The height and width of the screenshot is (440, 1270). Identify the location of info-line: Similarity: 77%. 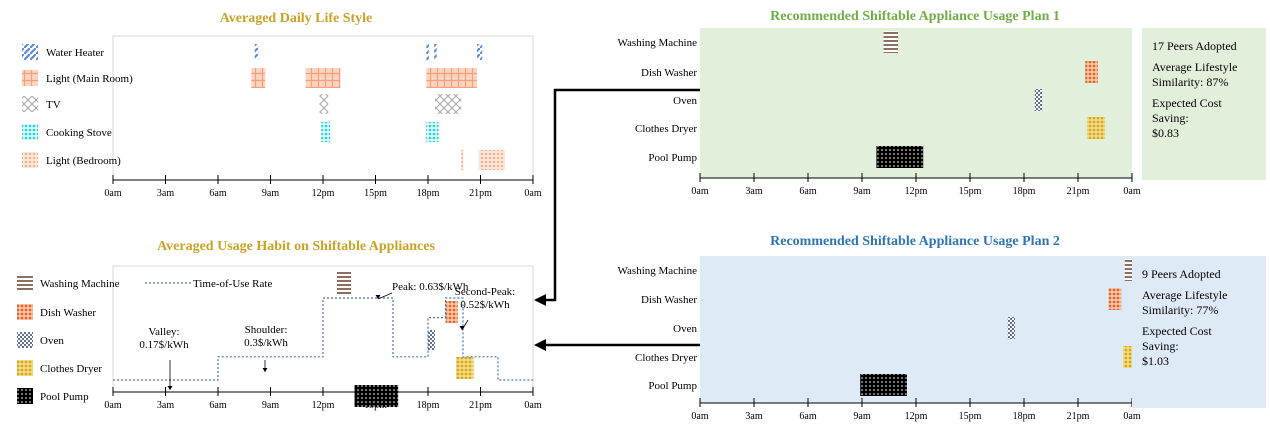
(1180, 310).